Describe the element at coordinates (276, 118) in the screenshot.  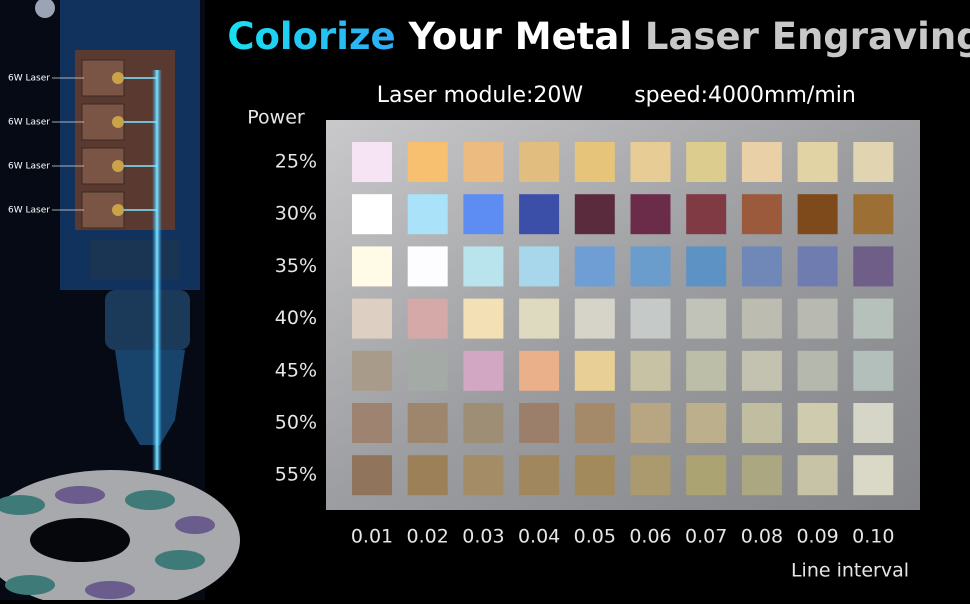
I see `row-axis-label: Power` at that location.